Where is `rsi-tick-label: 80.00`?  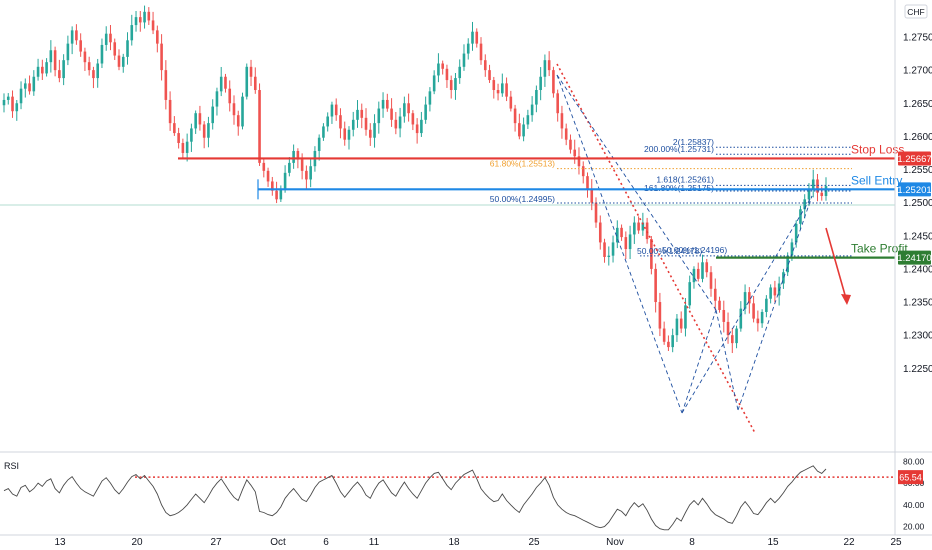 rsi-tick-label: 80.00 is located at coordinates (914, 461).